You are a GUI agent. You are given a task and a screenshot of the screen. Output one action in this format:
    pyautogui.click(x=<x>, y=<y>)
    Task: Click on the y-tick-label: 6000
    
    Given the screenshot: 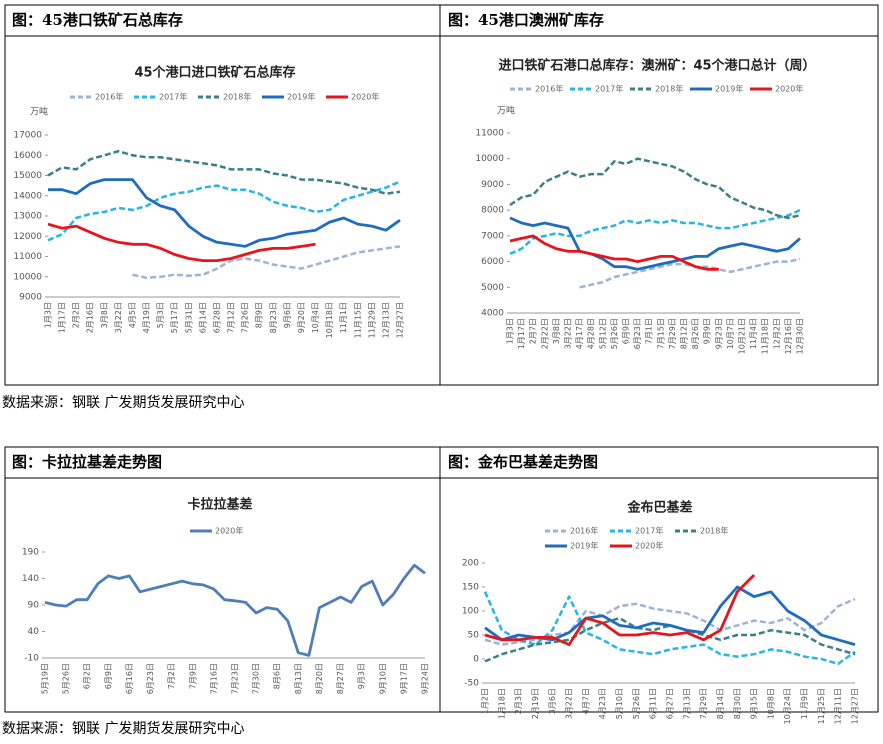 What is the action you would take?
    pyautogui.click(x=492, y=262)
    